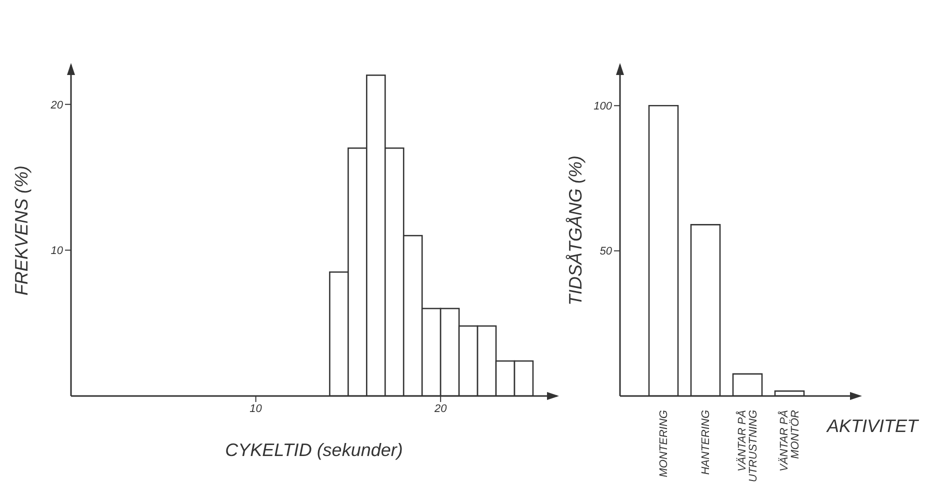  I want to click on y-axis-title: FREKVENS (%), so click(21, 230).